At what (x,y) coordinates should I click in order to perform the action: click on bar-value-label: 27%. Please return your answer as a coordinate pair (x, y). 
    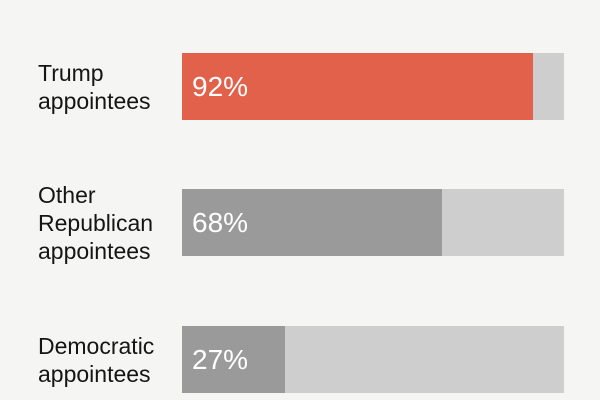
    Looking at the image, I should click on (220, 359).